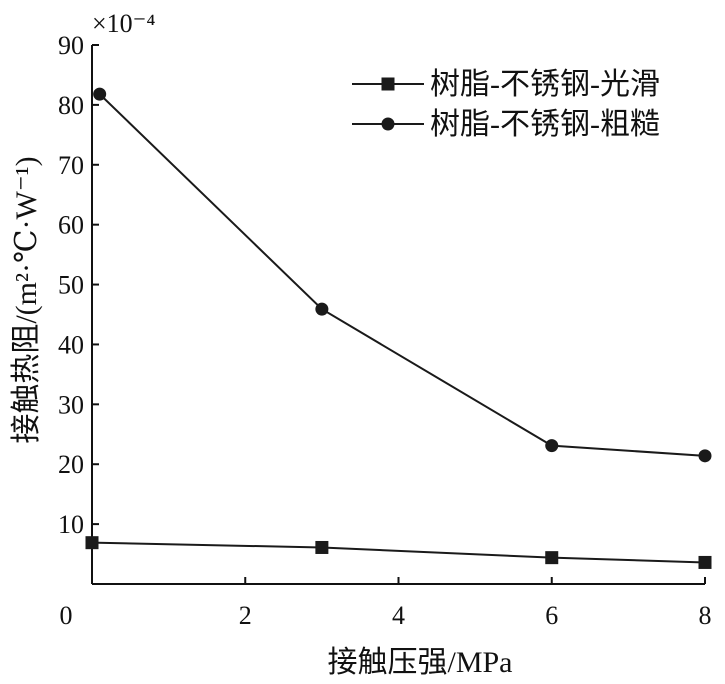 Image resolution: width=725 pixels, height=684 pixels. I want to click on legend-entry-1: 树脂-不锈钢-光滑, so click(506, 84).